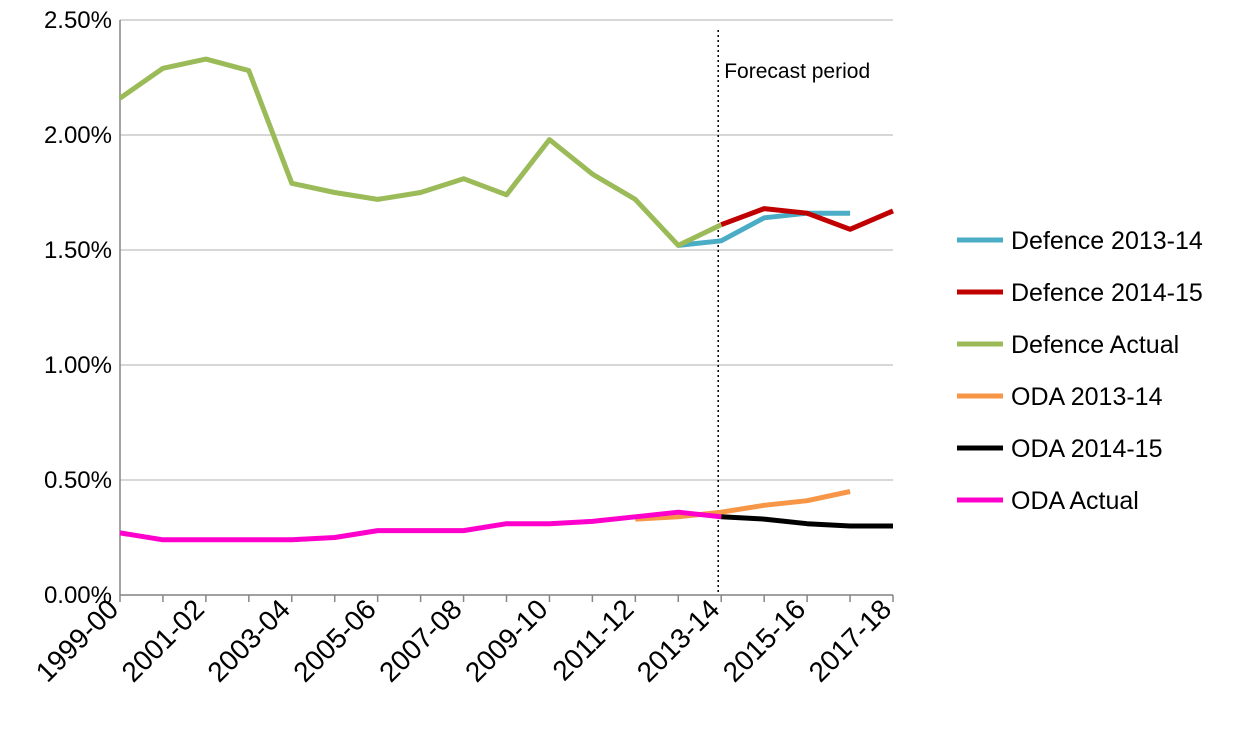  Describe the element at coordinates (793, 312) in the screenshot. I see `forecast-marker: Forecast period` at that location.